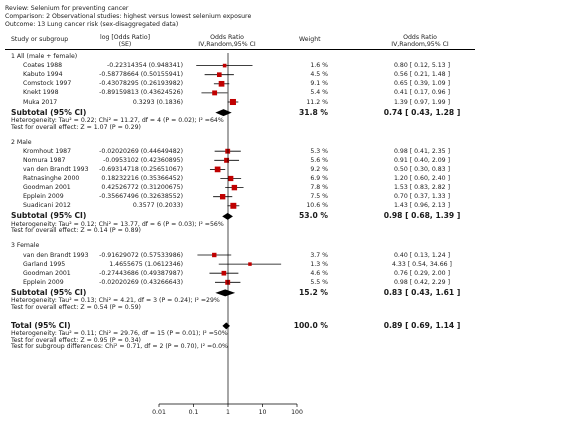  What do you see at coordinates (228, 412) in the screenshot?
I see `x-tick-label: 1` at bounding box center [228, 412].